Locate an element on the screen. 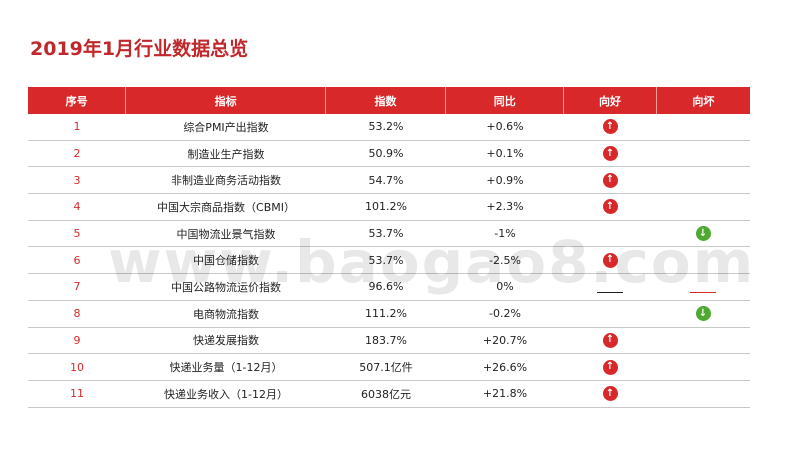 This screenshot has height=450, width=800. row-value: 96.6% is located at coordinates (386, 287).